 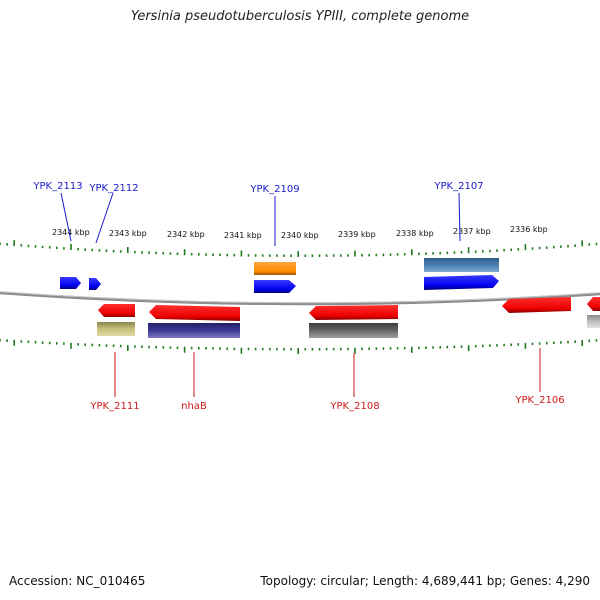 I want to click on gene-label-ypk-2106: YPK_2106, so click(x=539, y=400).